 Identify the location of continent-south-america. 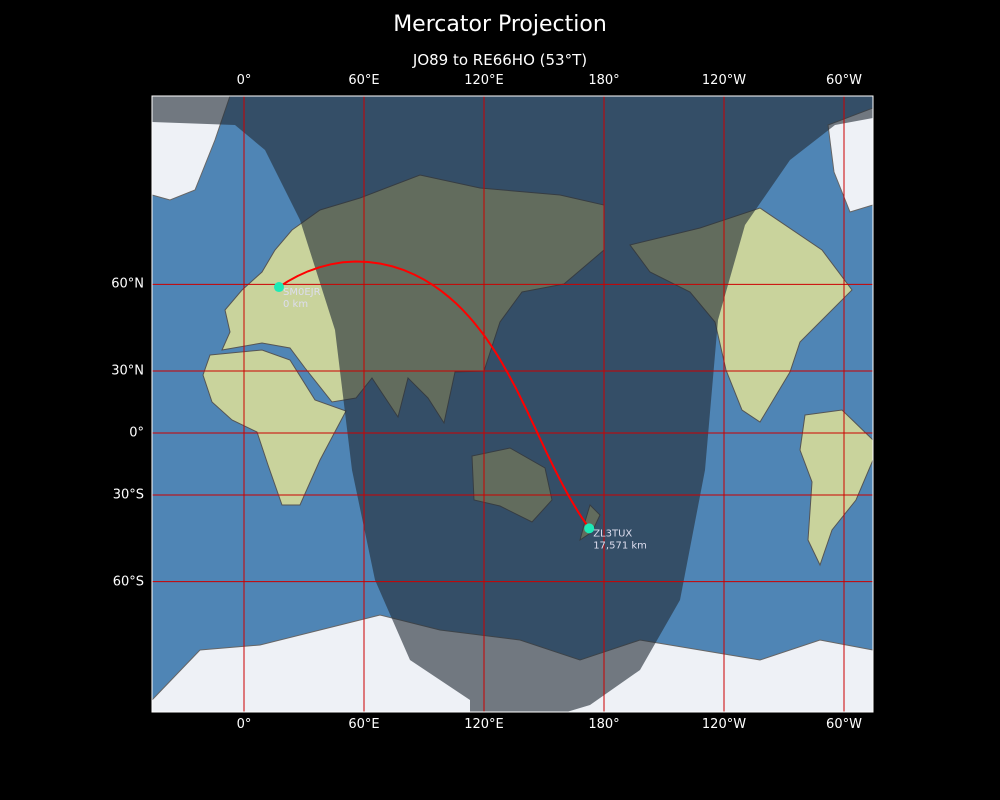
(836, 488).